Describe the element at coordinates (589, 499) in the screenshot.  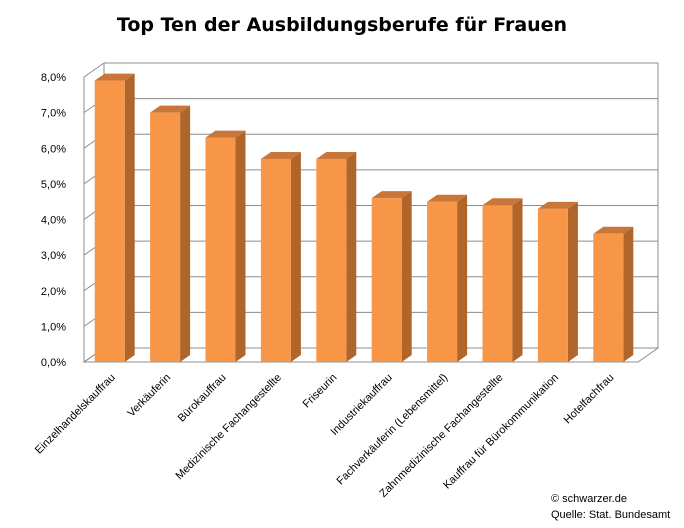
I see `credit-line-1: © schwarzer.de` at that location.